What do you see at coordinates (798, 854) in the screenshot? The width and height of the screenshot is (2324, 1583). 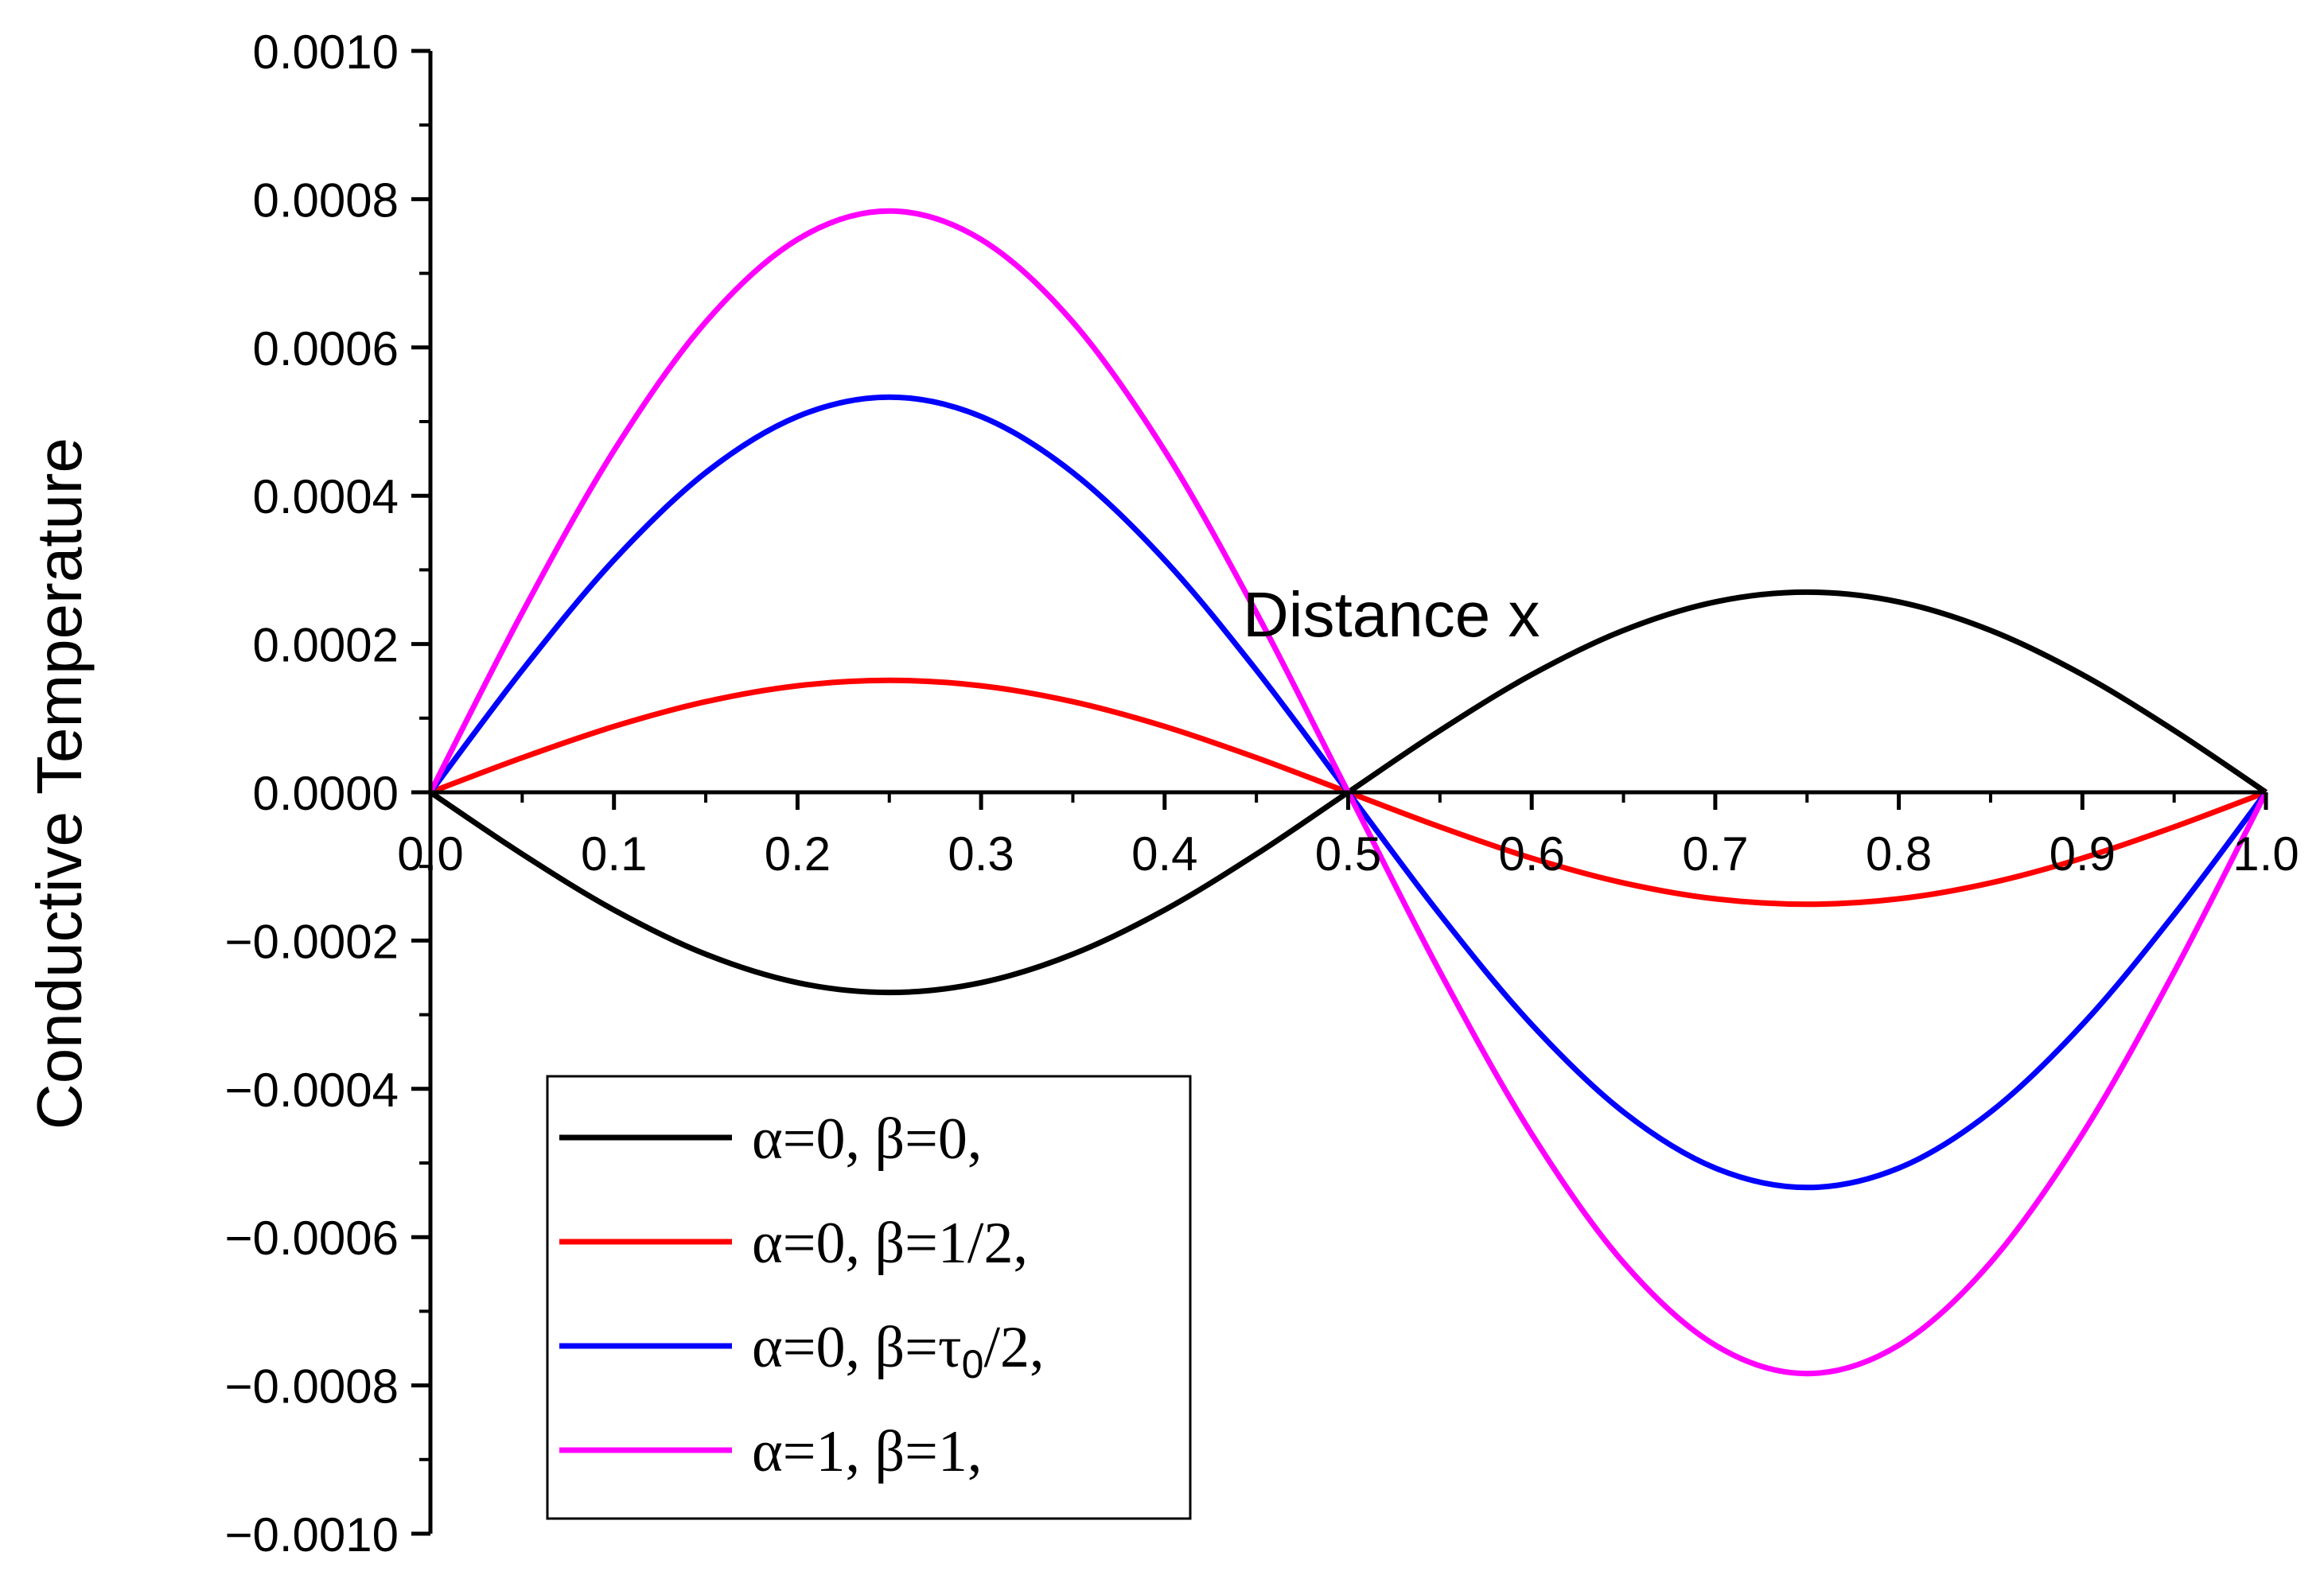 I see `x-tick-label: 0.2` at bounding box center [798, 854].